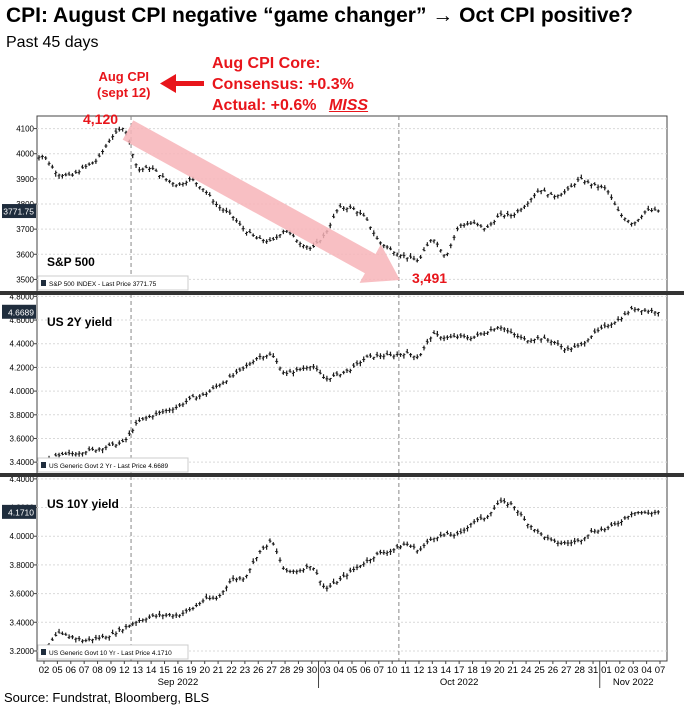 This screenshot has width=684, height=708. Describe the element at coordinates (430, 278) in the screenshot. I see `sp500-low-label: 3,491` at that location.